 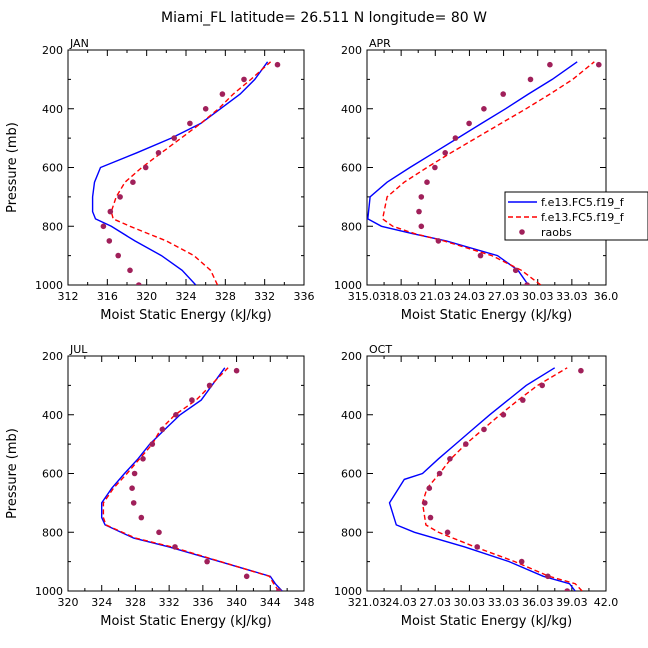 What do you see at coordinates (367, 296) in the screenshot?
I see `x-tick-label: 315.03` at bounding box center [367, 296].